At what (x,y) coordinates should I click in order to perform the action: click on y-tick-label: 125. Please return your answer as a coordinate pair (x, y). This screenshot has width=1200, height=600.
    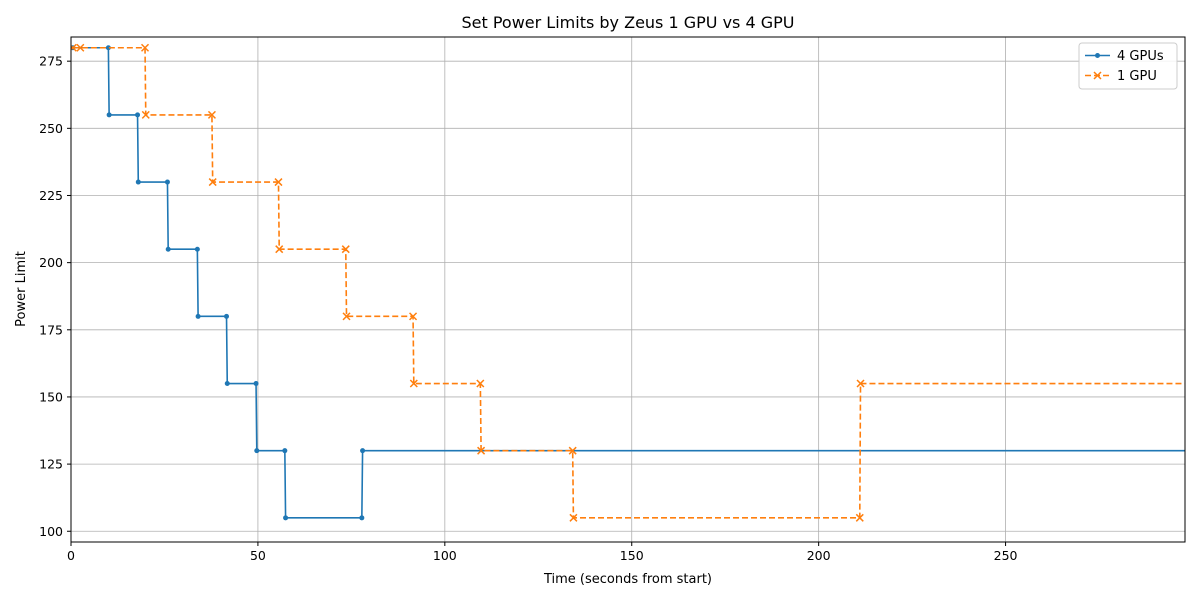
    Looking at the image, I should click on (51, 464).